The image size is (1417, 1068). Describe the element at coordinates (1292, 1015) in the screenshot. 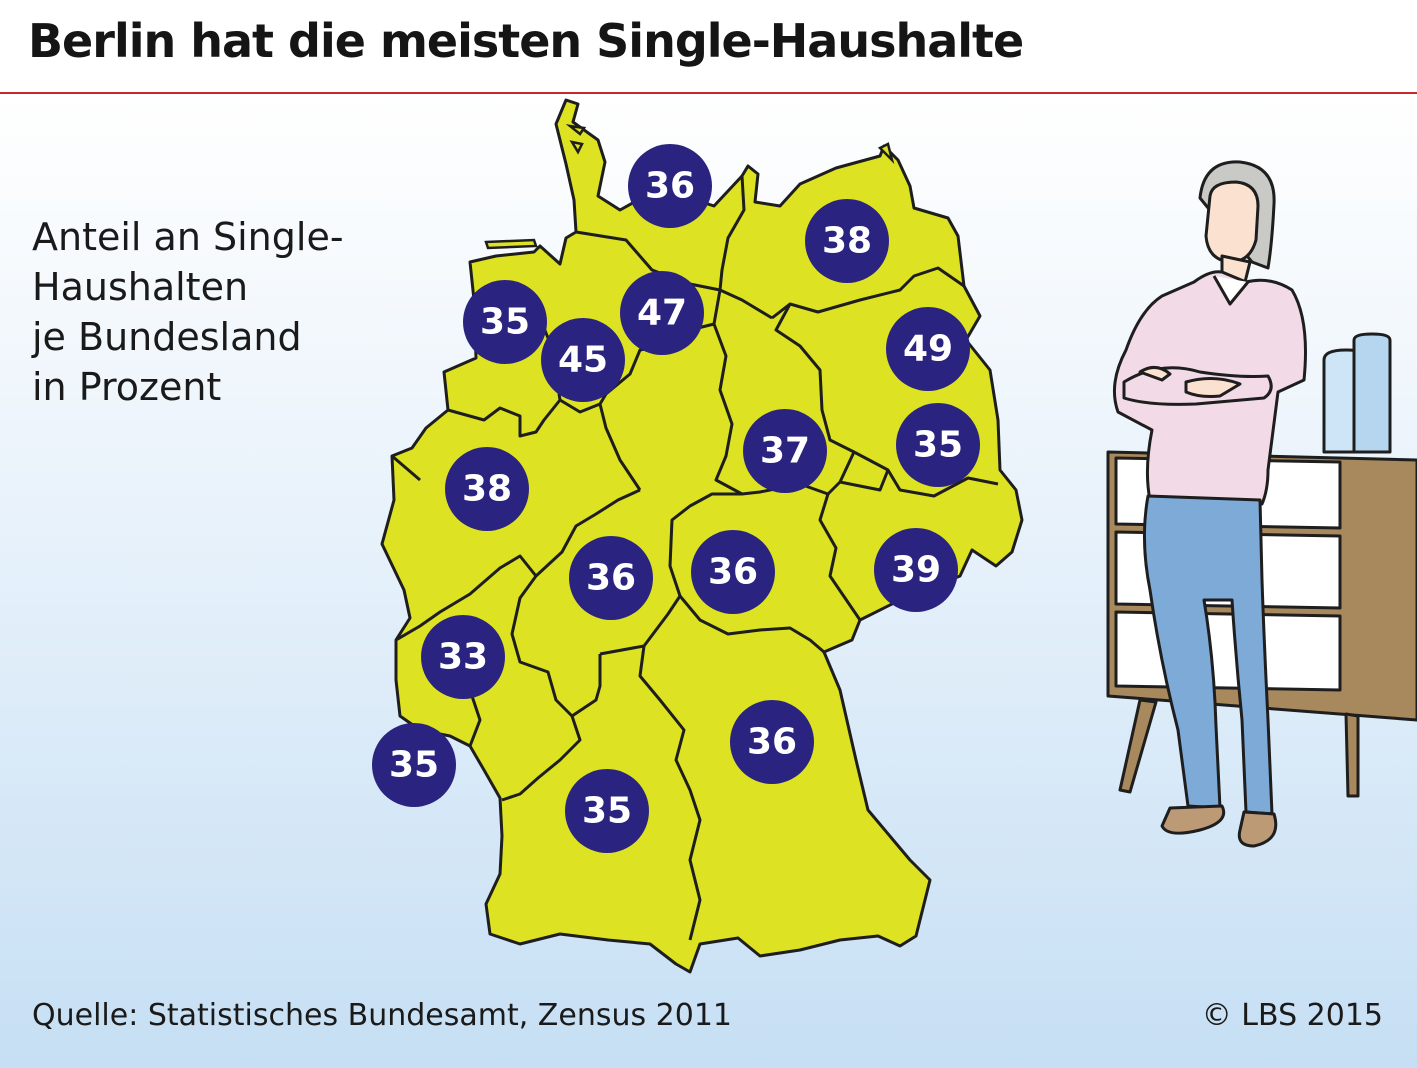

I see `copyright-note: © LBS 2015` at that location.